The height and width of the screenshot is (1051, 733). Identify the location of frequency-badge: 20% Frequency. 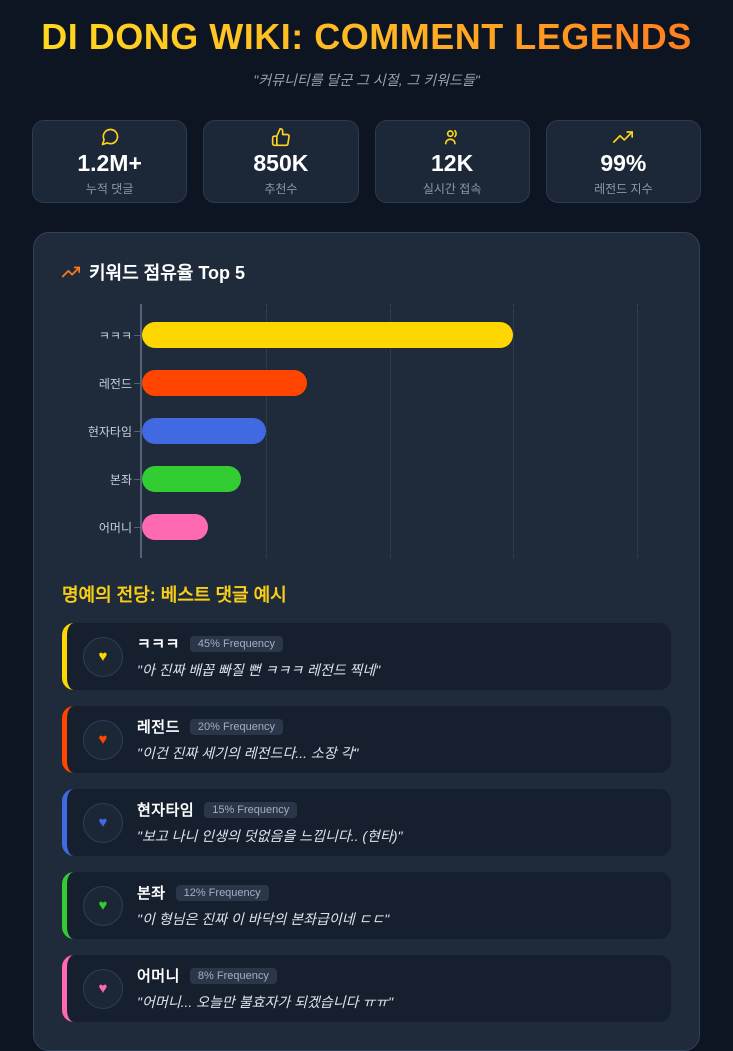
(236, 726).